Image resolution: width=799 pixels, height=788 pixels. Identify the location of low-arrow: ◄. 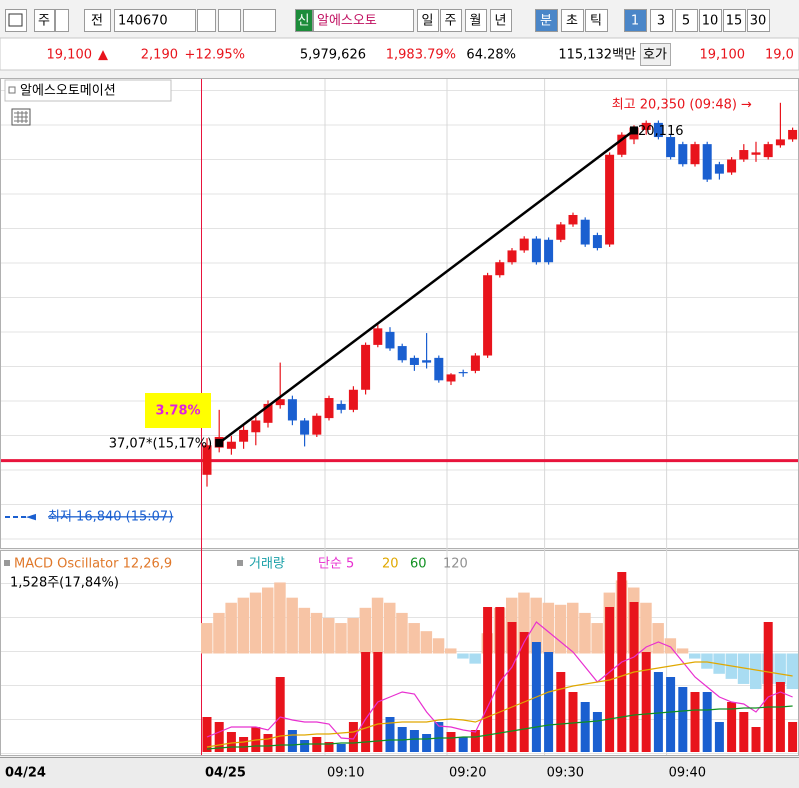
(31, 517).